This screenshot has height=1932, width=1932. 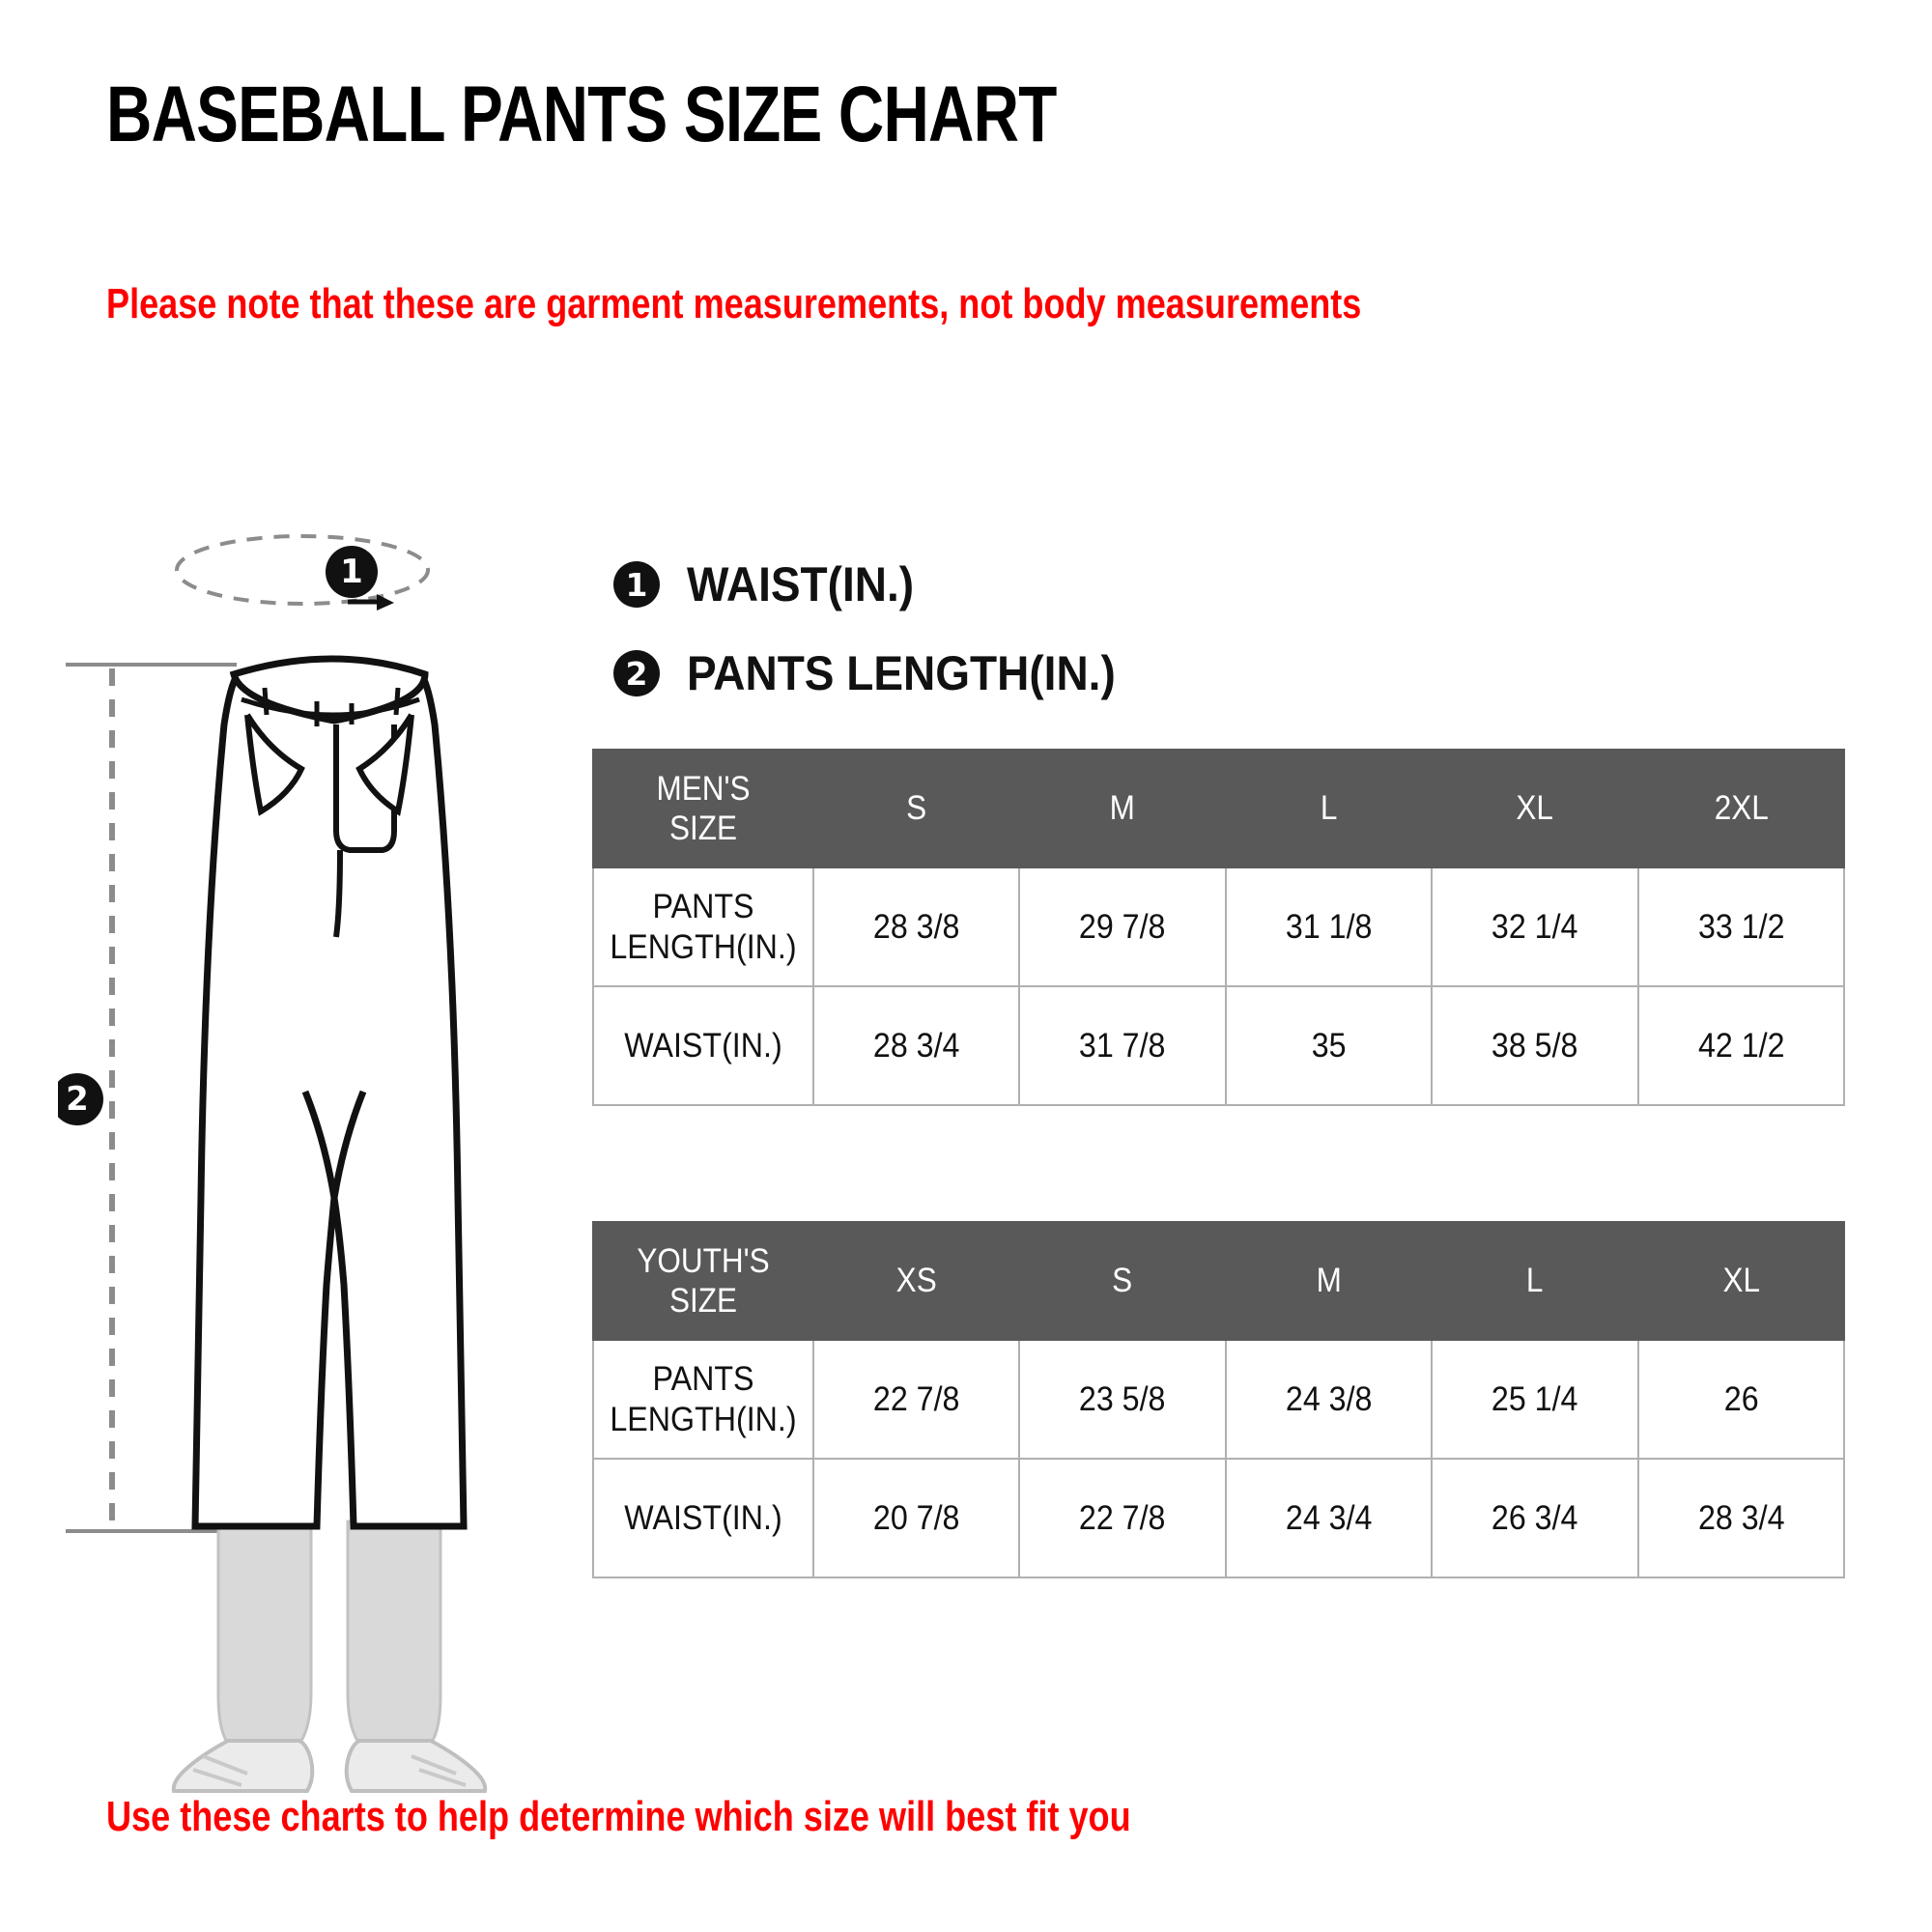 I want to click on waist-marker-badge: 1, so click(x=352, y=572).